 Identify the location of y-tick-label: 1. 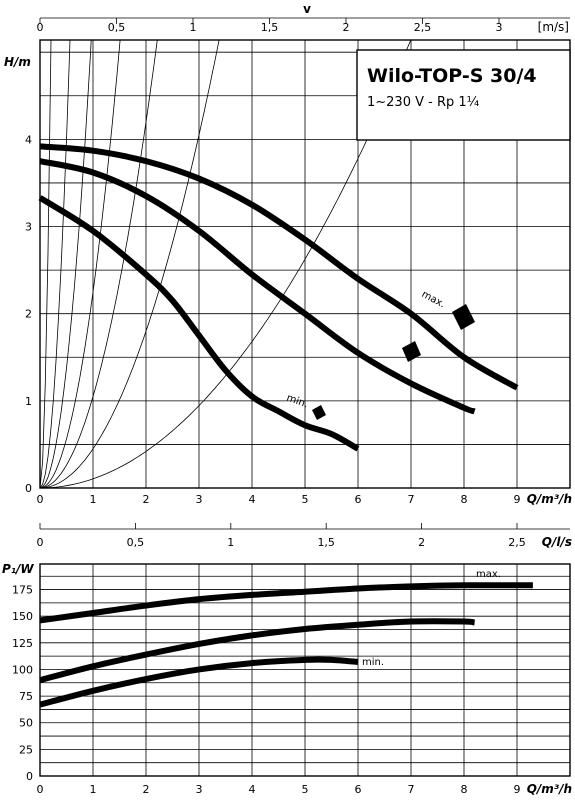
(28, 401).